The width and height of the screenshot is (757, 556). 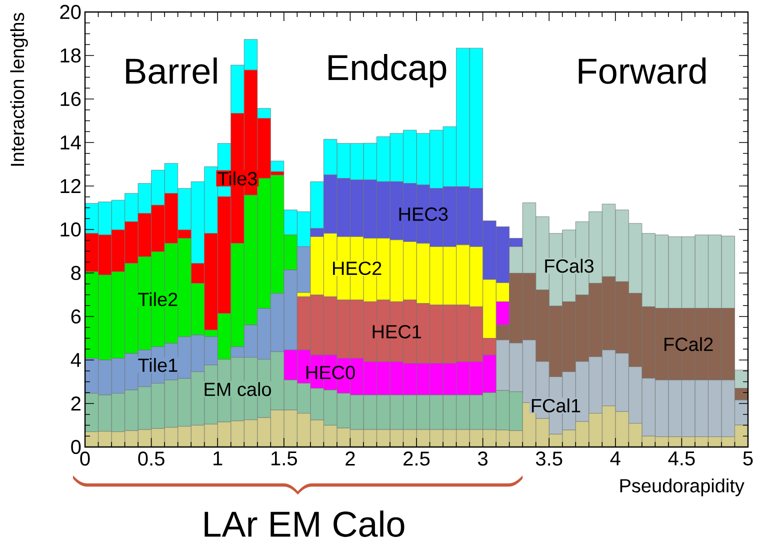 I want to click on x-tick-label: 0, so click(x=85, y=459).